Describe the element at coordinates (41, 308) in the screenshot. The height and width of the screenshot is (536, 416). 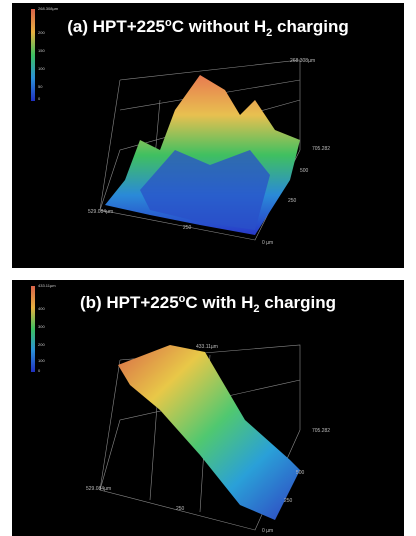
I see `colorbar-label: 400` at that location.